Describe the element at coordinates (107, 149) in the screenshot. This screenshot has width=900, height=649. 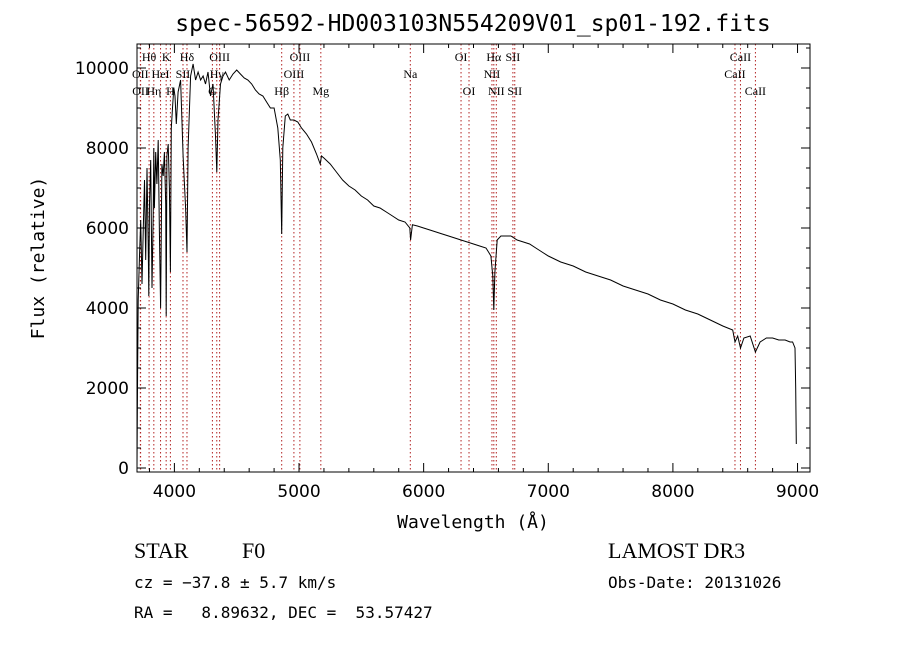
I see `y-tick-label: 8000` at that location.